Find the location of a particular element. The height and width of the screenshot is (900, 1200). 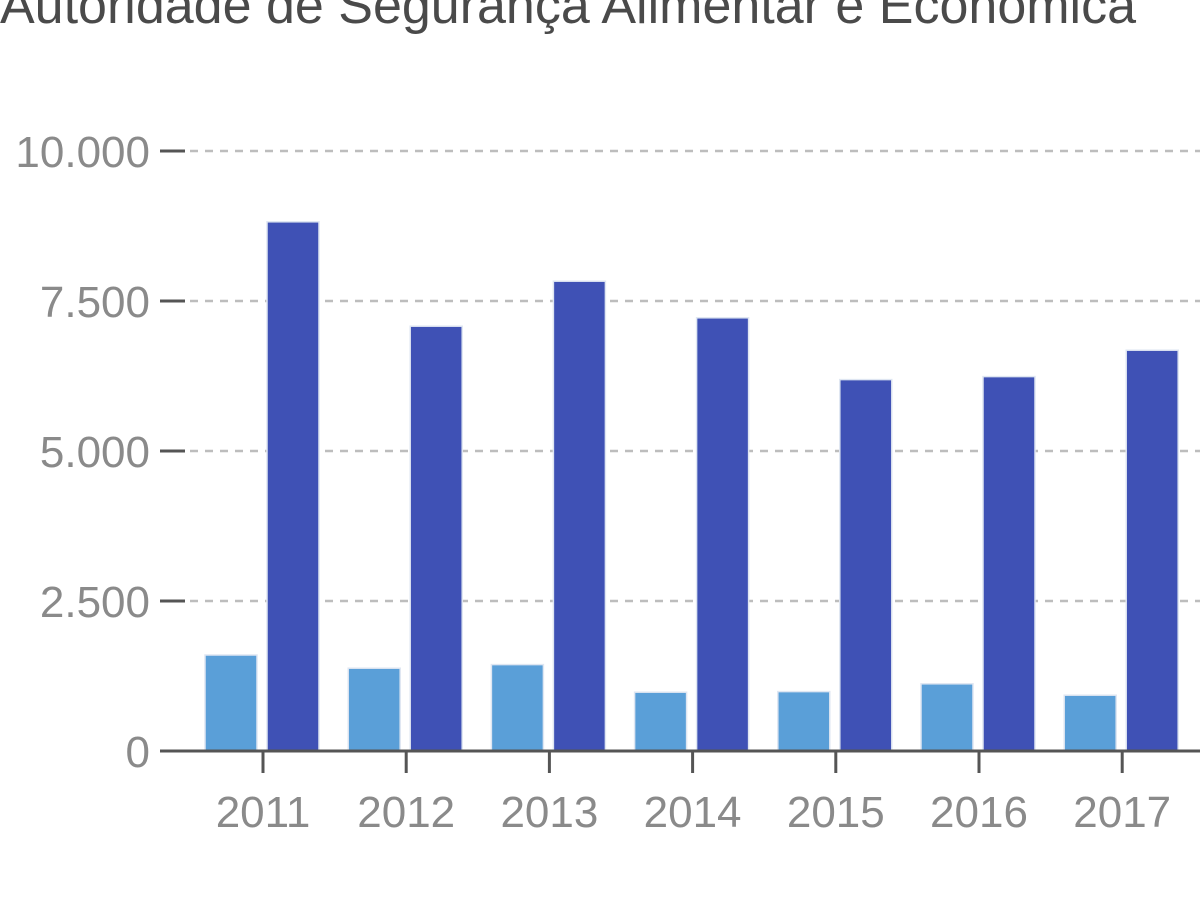

bar-series-1-2017 is located at coordinates (1090, 723).